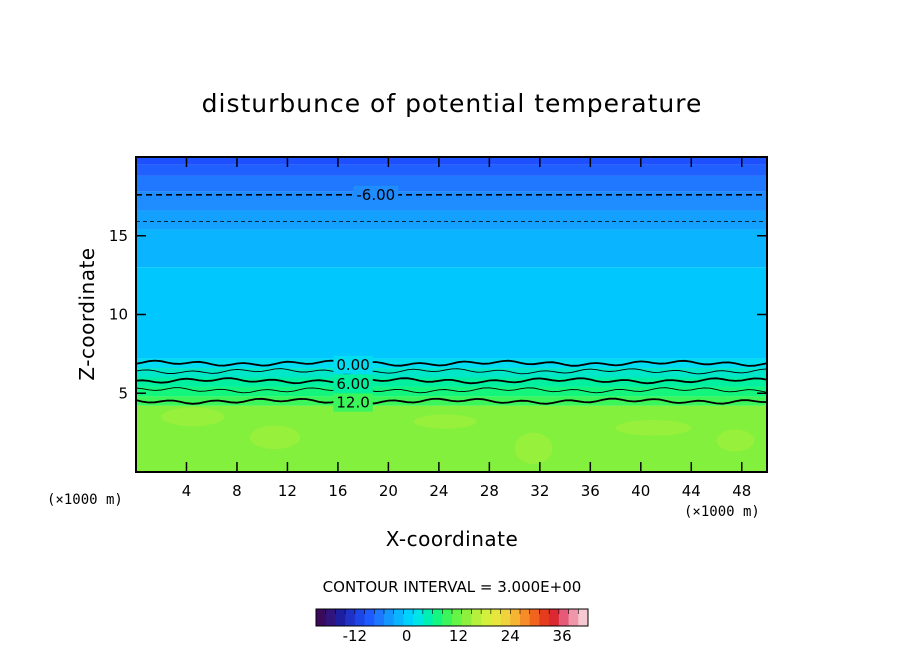 This screenshot has height=654, width=904. I want to click on contour-label-1: 0.00, so click(352, 365).